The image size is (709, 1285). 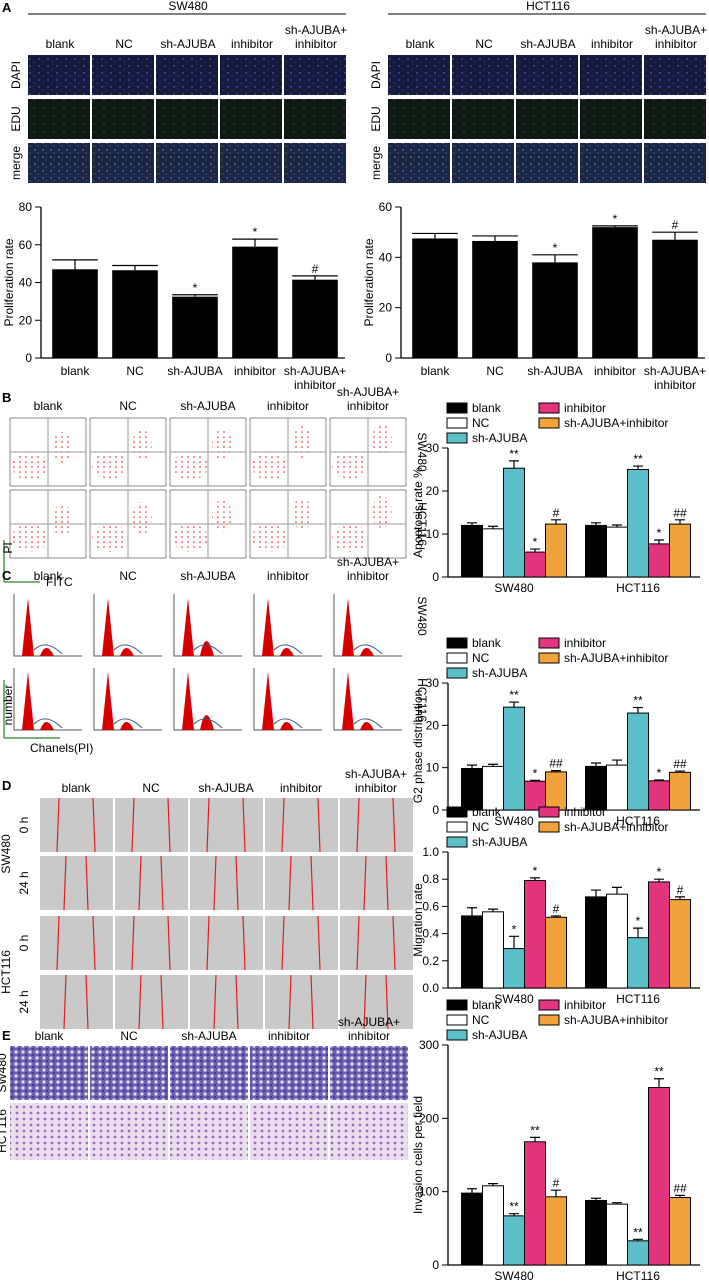 What do you see at coordinates (225, 788) in the screenshot?
I see `column-header: sh-AJUBA` at bounding box center [225, 788].